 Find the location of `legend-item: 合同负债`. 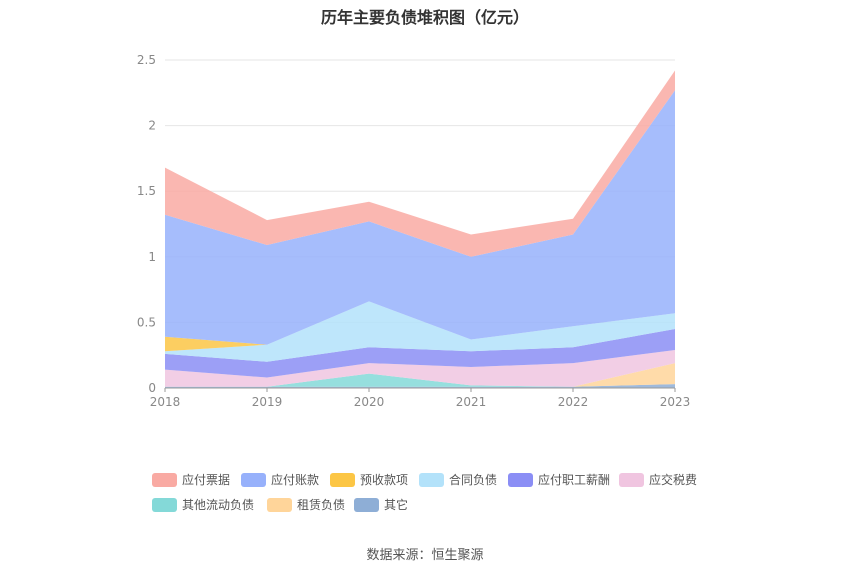

legend-item: 合同负债 is located at coordinates (458, 479).